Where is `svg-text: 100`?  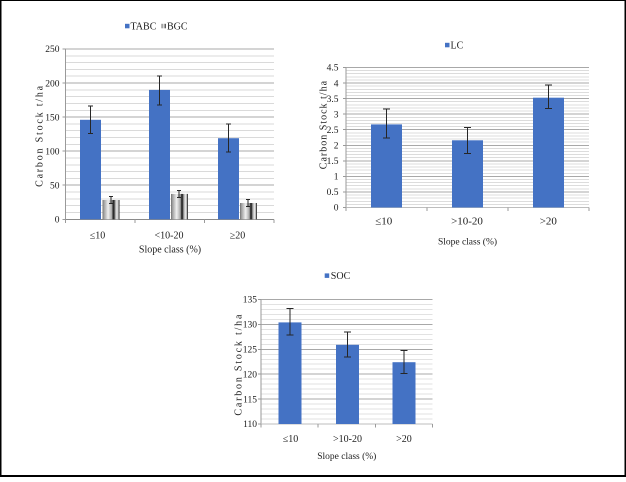
svg-text: 100 is located at coordinates (52, 152).